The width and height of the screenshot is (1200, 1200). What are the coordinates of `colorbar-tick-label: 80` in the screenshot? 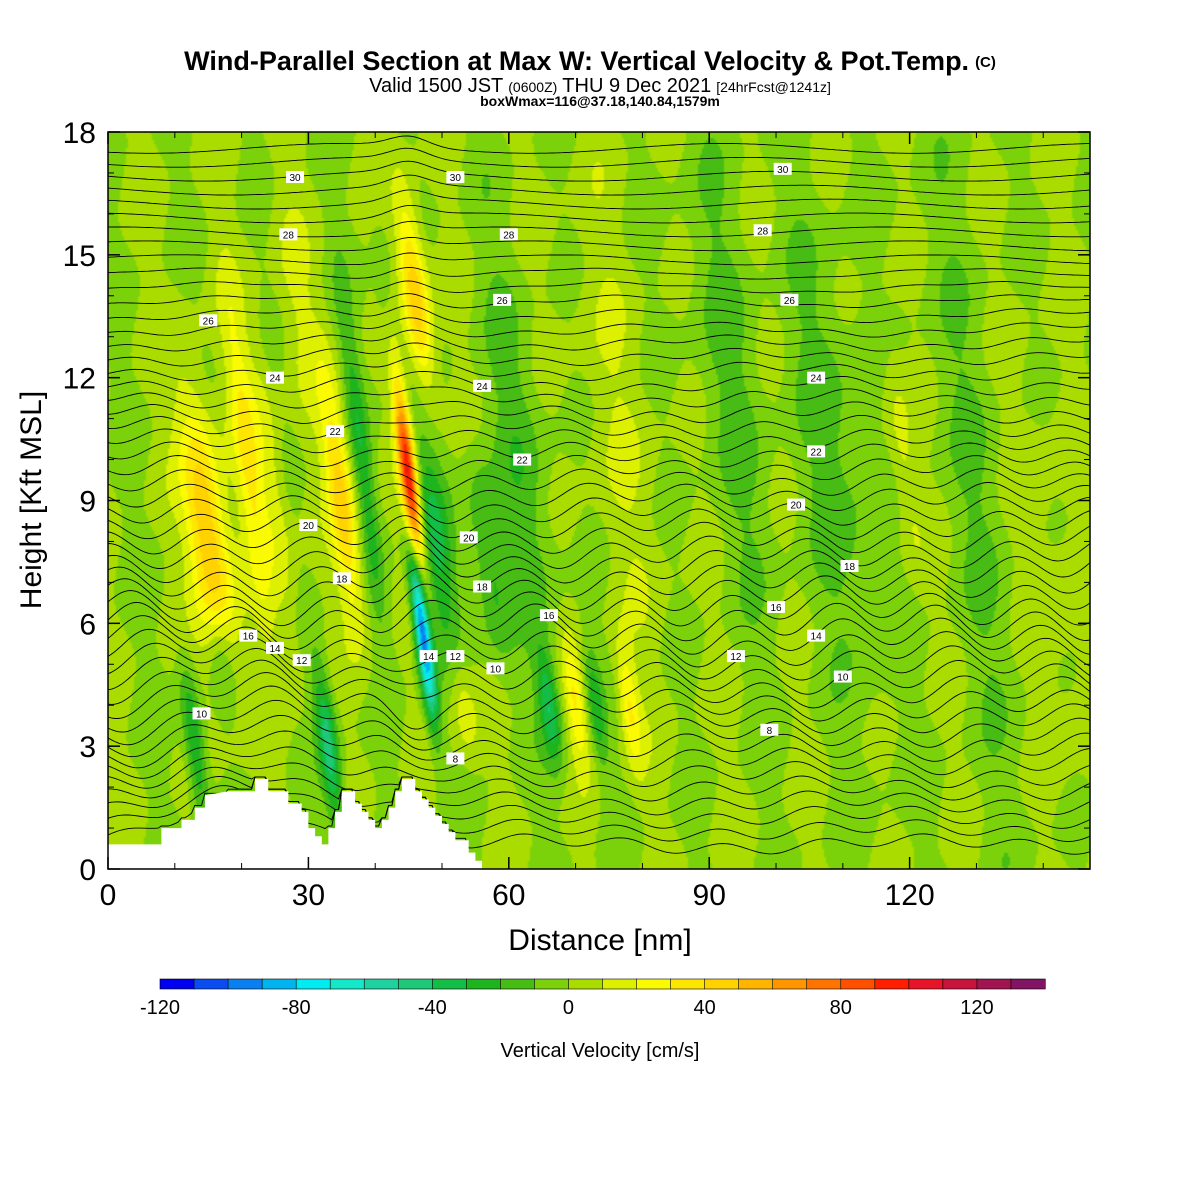 It's located at (841, 1008).